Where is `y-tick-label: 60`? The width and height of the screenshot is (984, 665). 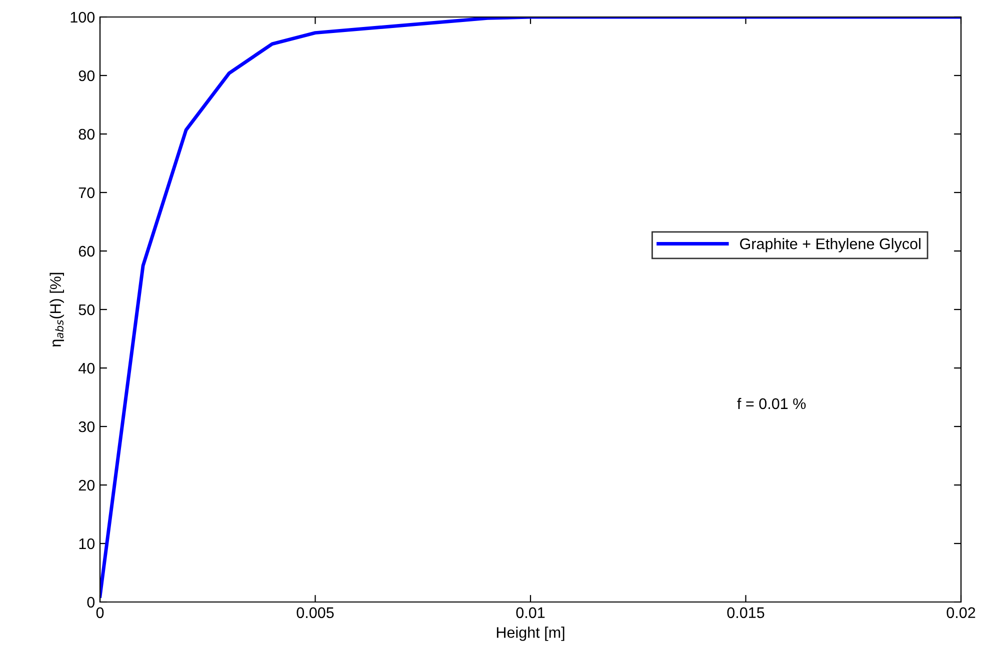
y-tick-label: 60 is located at coordinates (86, 251).